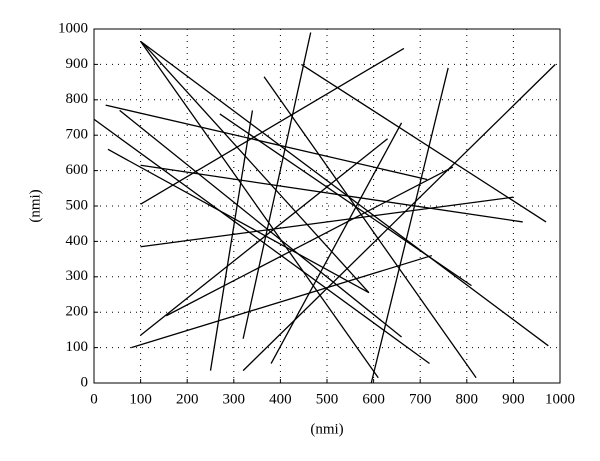 The width and height of the screenshot is (600, 461). What do you see at coordinates (467, 399) in the screenshot?
I see `x-tick-label: 800` at bounding box center [467, 399].